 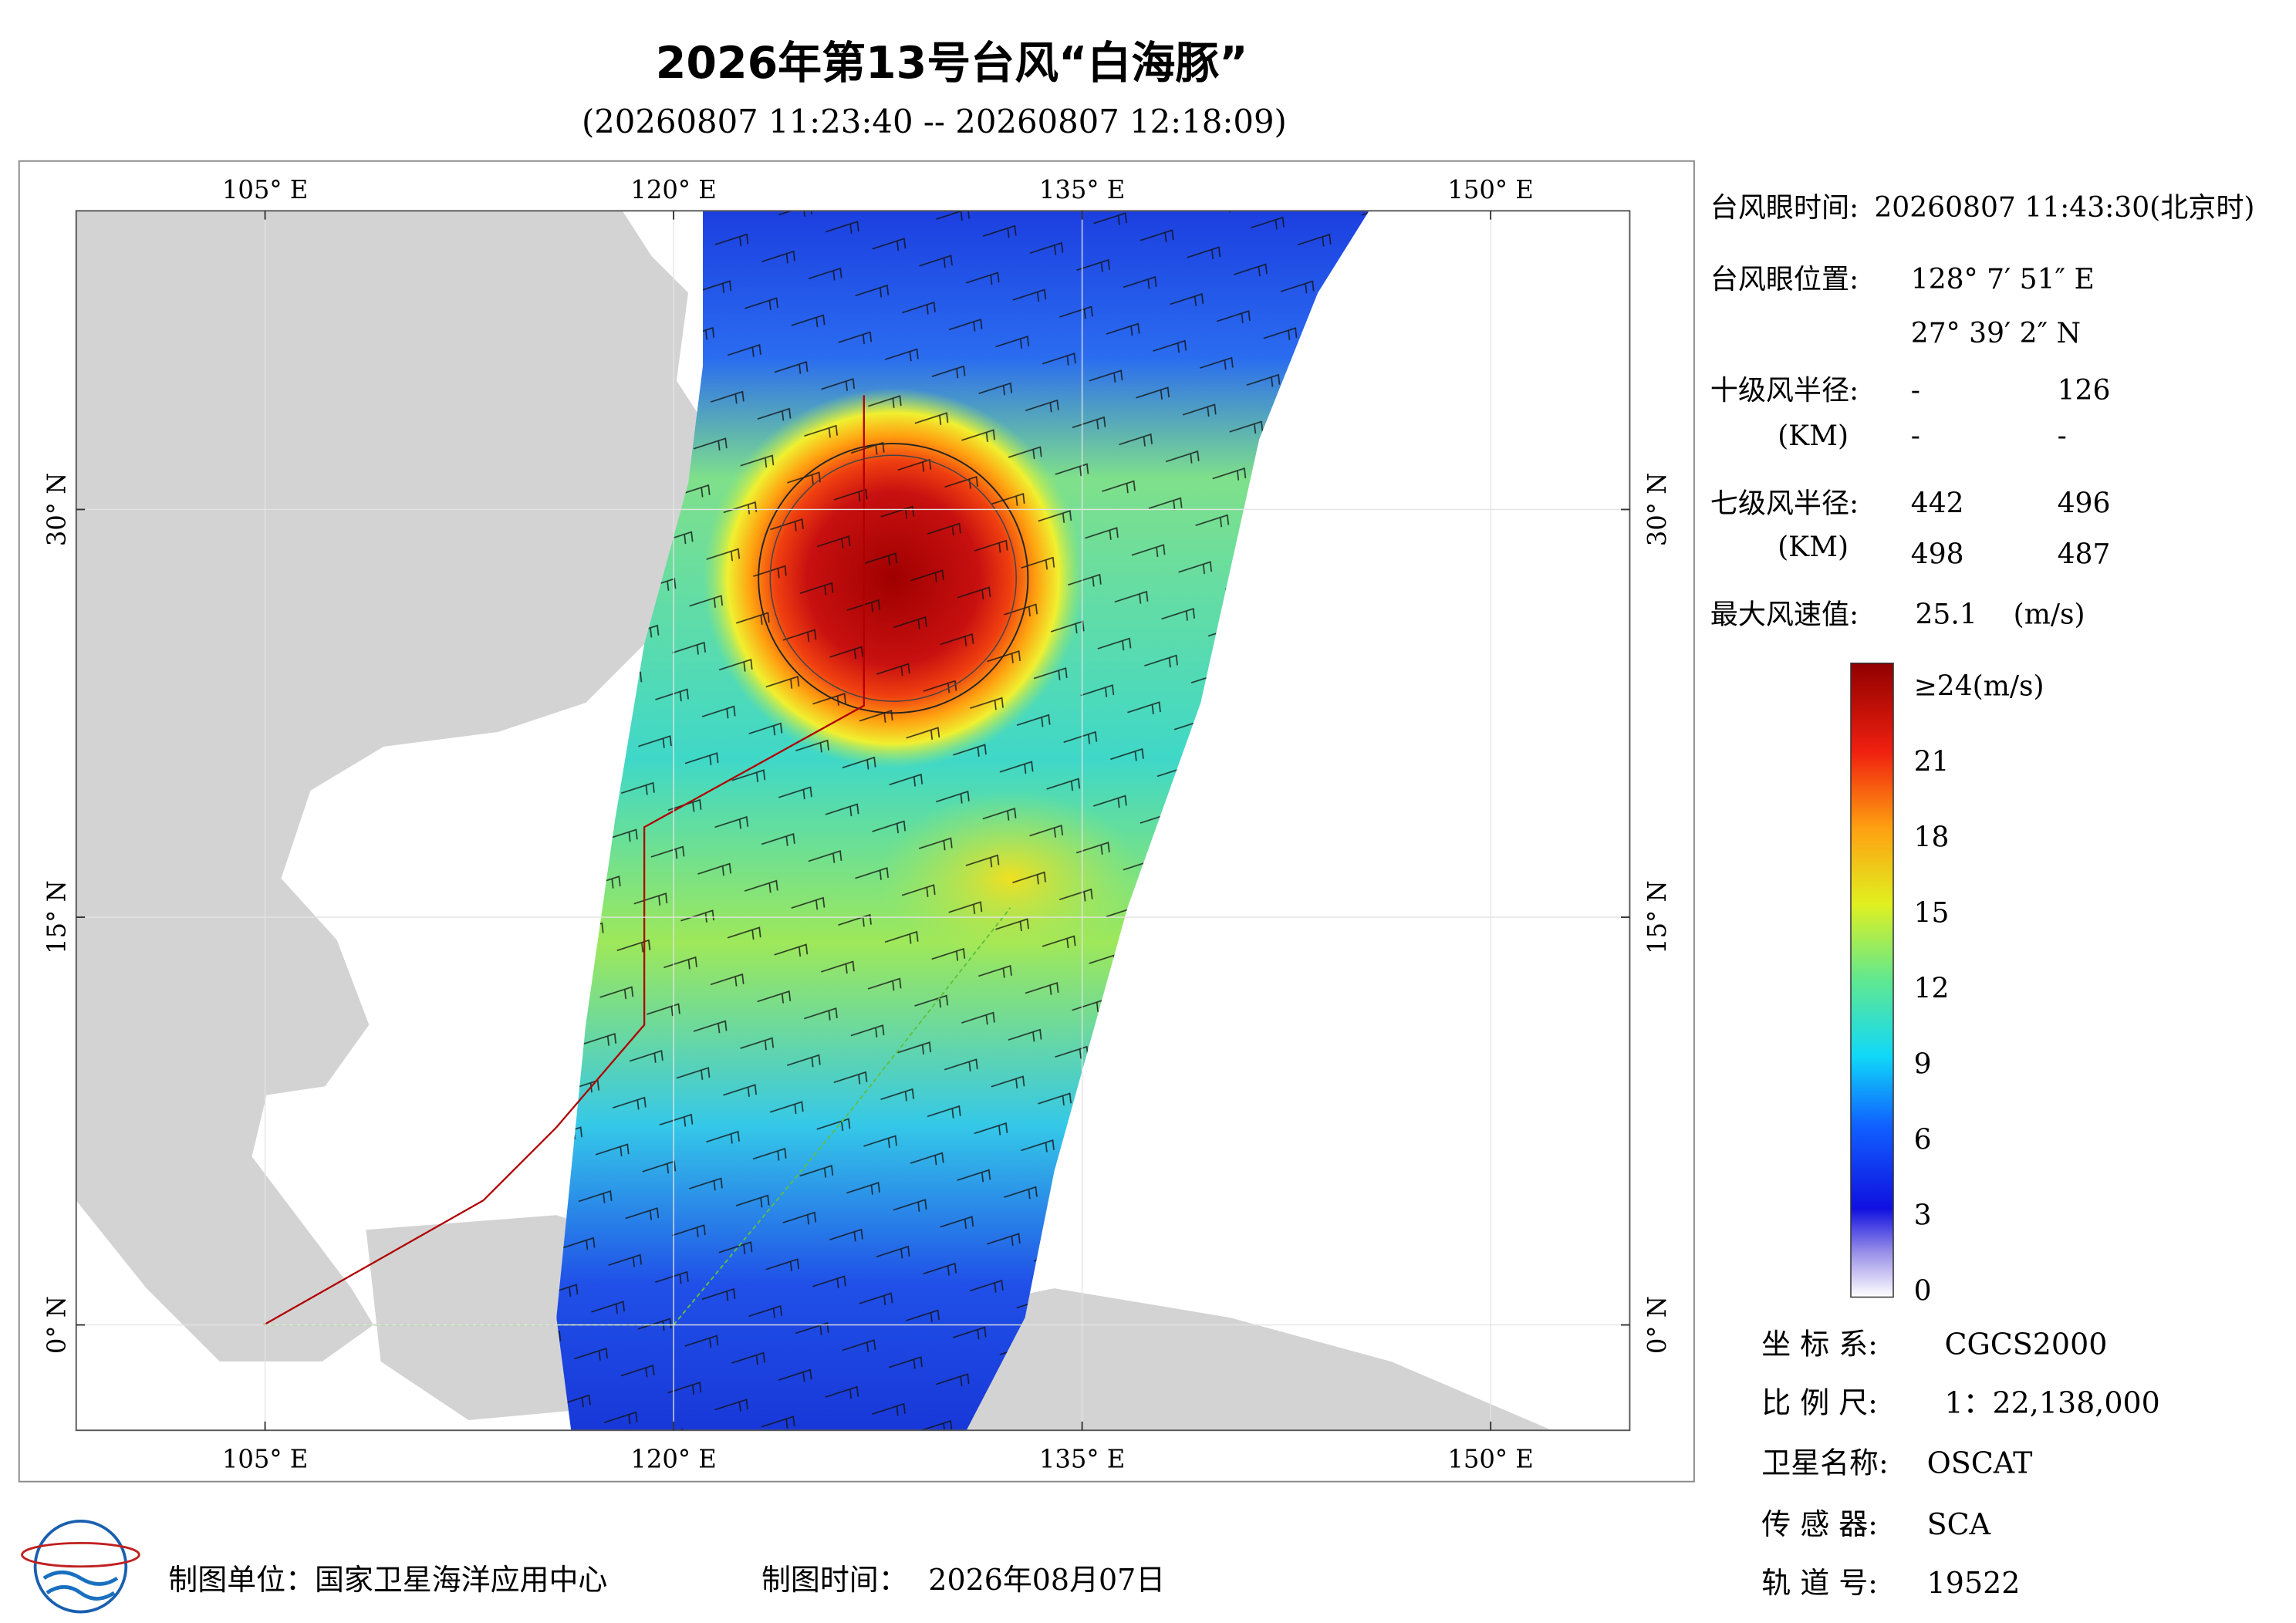 I want to click on colorbar-label: 3, so click(x=1923, y=1215).